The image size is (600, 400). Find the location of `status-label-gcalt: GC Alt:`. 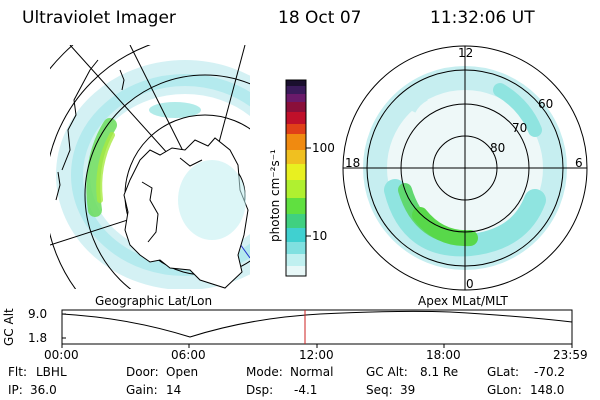

status-label-gcalt: GC Alt: is located at coordinates (387, 372).